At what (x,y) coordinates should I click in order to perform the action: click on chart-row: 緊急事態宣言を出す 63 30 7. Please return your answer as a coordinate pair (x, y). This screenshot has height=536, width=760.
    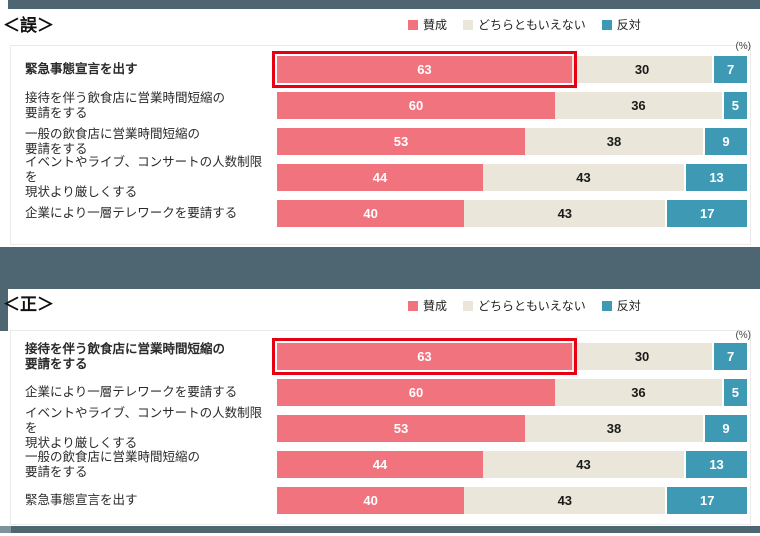
    Looking at the image, I should click on (386, 69).